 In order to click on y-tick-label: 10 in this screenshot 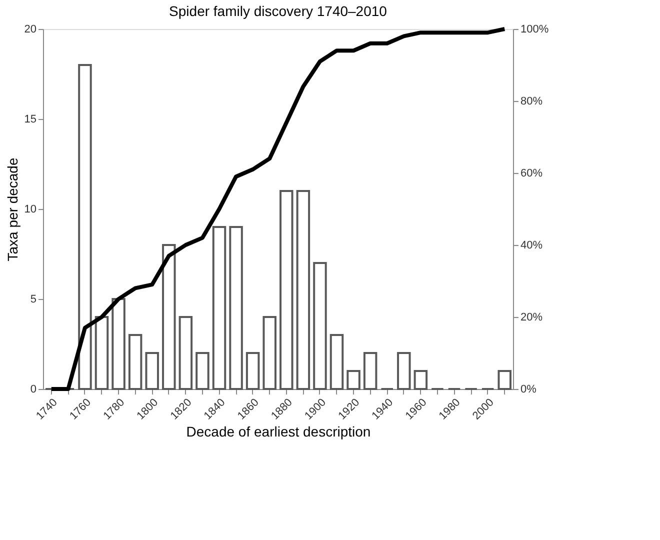, I will do `click(30, 210)`.